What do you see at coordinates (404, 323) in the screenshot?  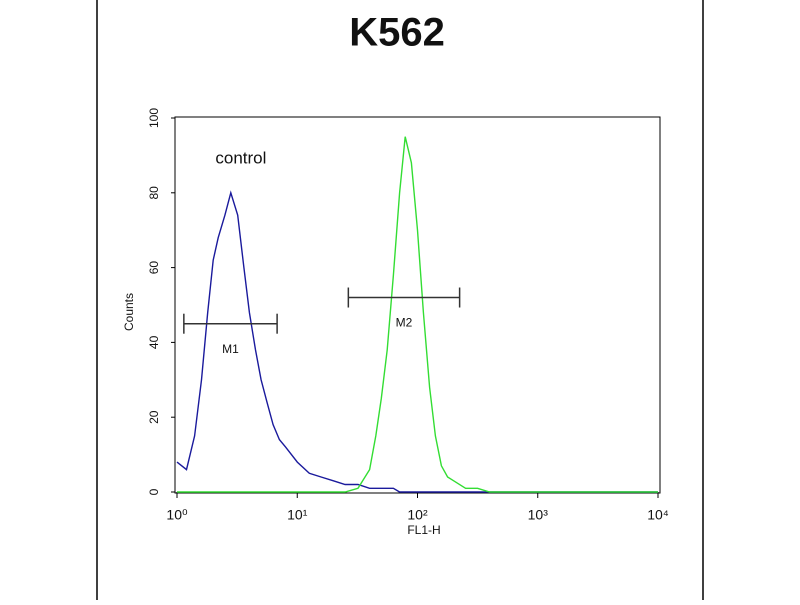 I see `marker-label: M2` at bounding box center [404, 323].